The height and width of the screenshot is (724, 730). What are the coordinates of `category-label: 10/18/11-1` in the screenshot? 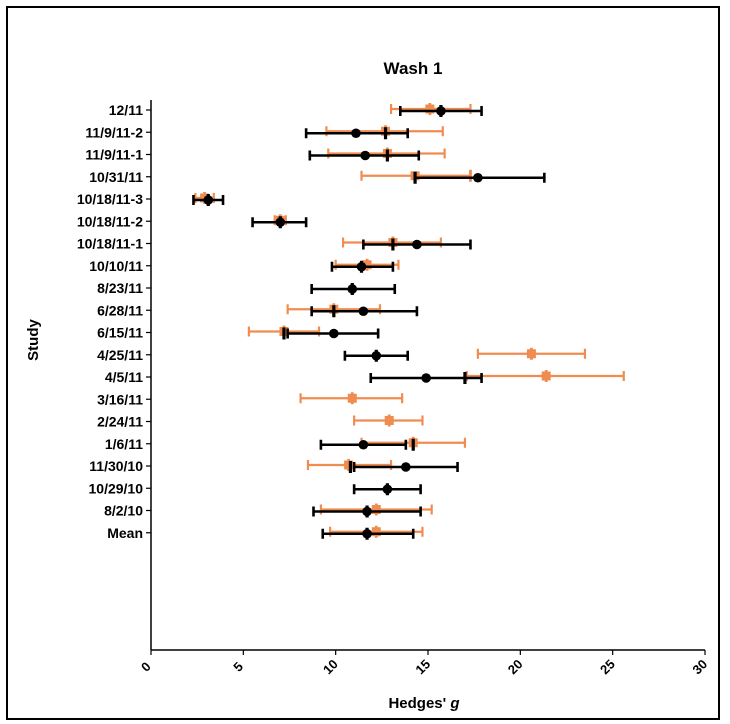 It's located at (110, 244).